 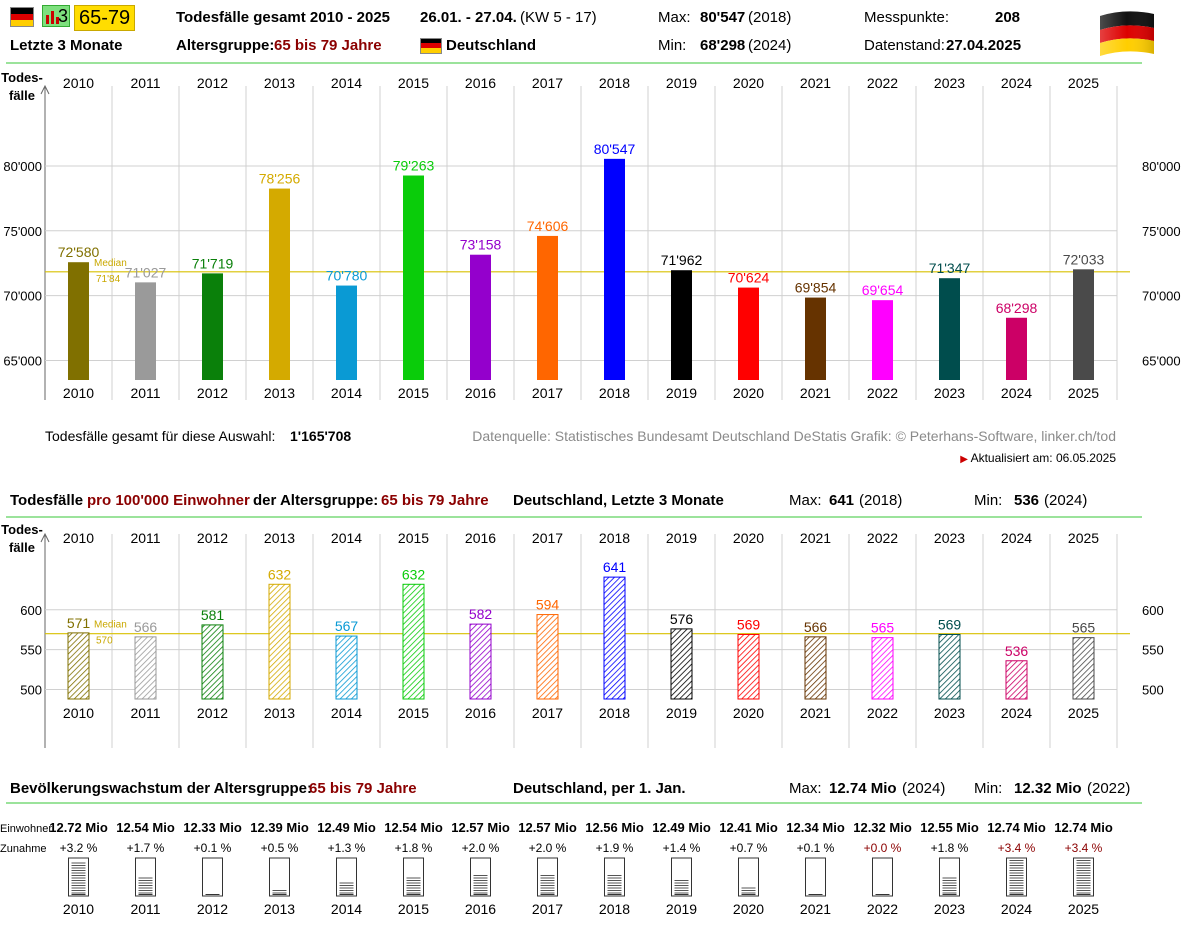 What do you see at coordinates (480, 317) in the screenshot?
I see `bar-2016` at bounding box center [480, 317].